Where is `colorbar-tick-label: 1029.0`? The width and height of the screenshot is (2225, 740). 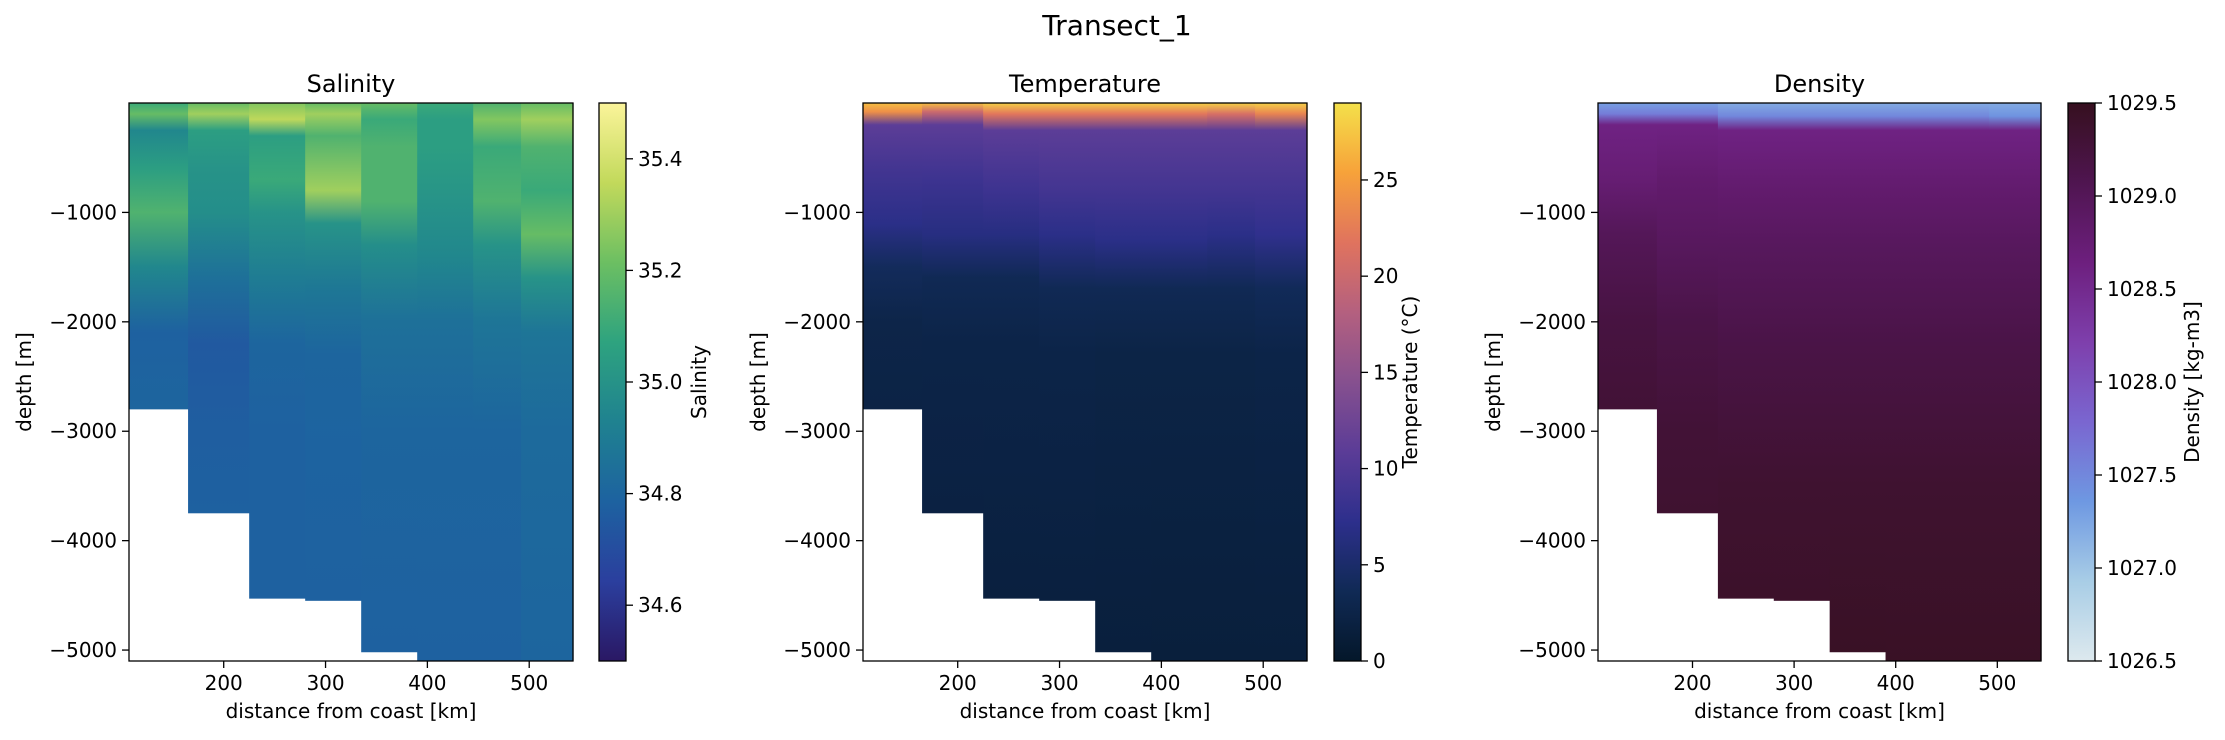
colorbar-tick-label: 1029.0 is located at coordinates (2142, 196).